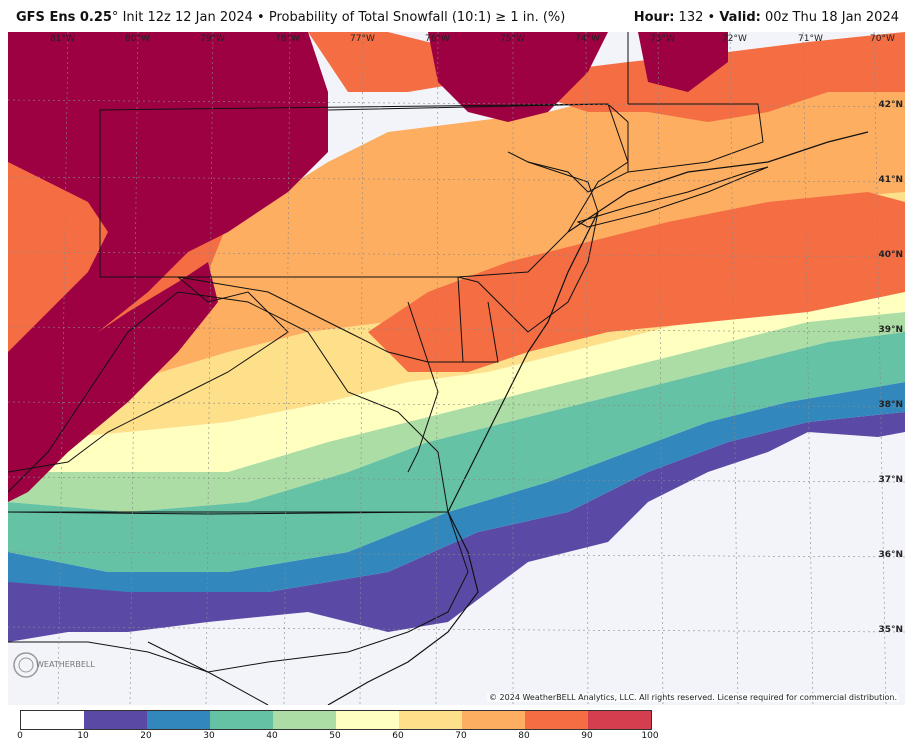  Describe the element at coordinates (890, 405) in the screenshot. I see `lat-label-38n: 38°N` at that location.